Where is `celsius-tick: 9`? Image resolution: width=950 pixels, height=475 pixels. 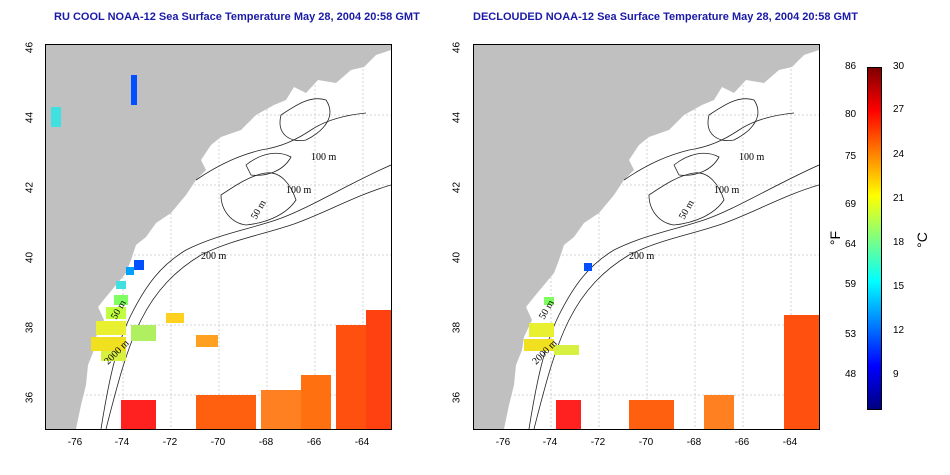
celsius-tick: 9 is located at coordinates (896, 374).